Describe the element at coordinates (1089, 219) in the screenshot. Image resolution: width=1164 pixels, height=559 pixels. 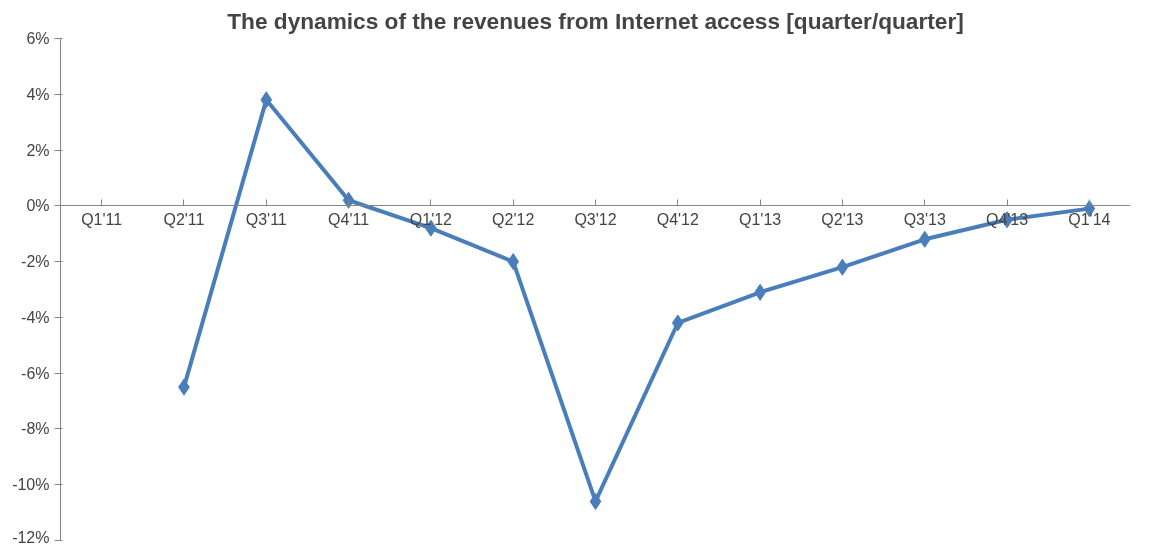
I see `x-tick-label: Q1'14` at that location.